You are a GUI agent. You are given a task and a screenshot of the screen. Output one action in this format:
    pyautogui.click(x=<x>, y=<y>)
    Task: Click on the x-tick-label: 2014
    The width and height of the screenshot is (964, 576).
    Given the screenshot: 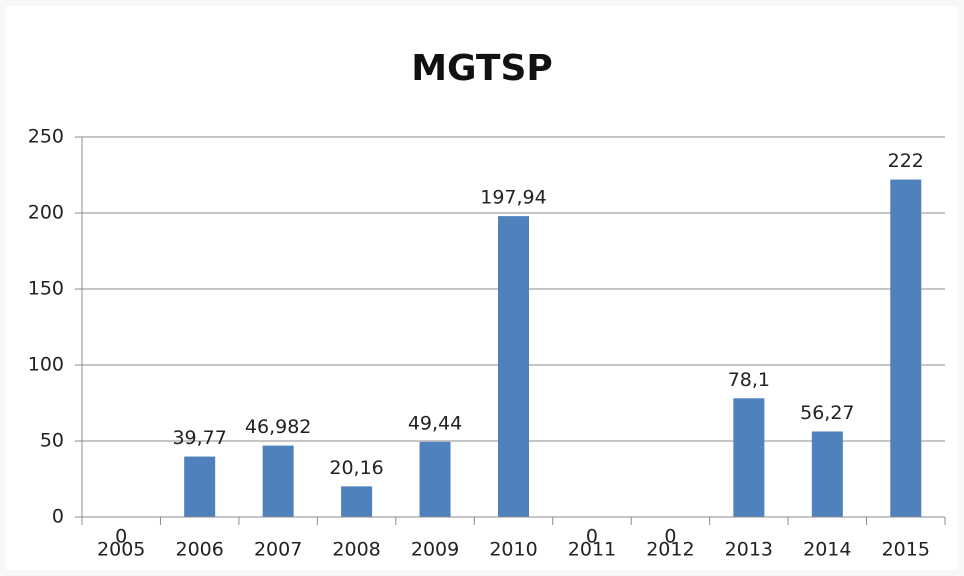 What is the action you would take?
    pyautogui.click(x=827, y=550)
    